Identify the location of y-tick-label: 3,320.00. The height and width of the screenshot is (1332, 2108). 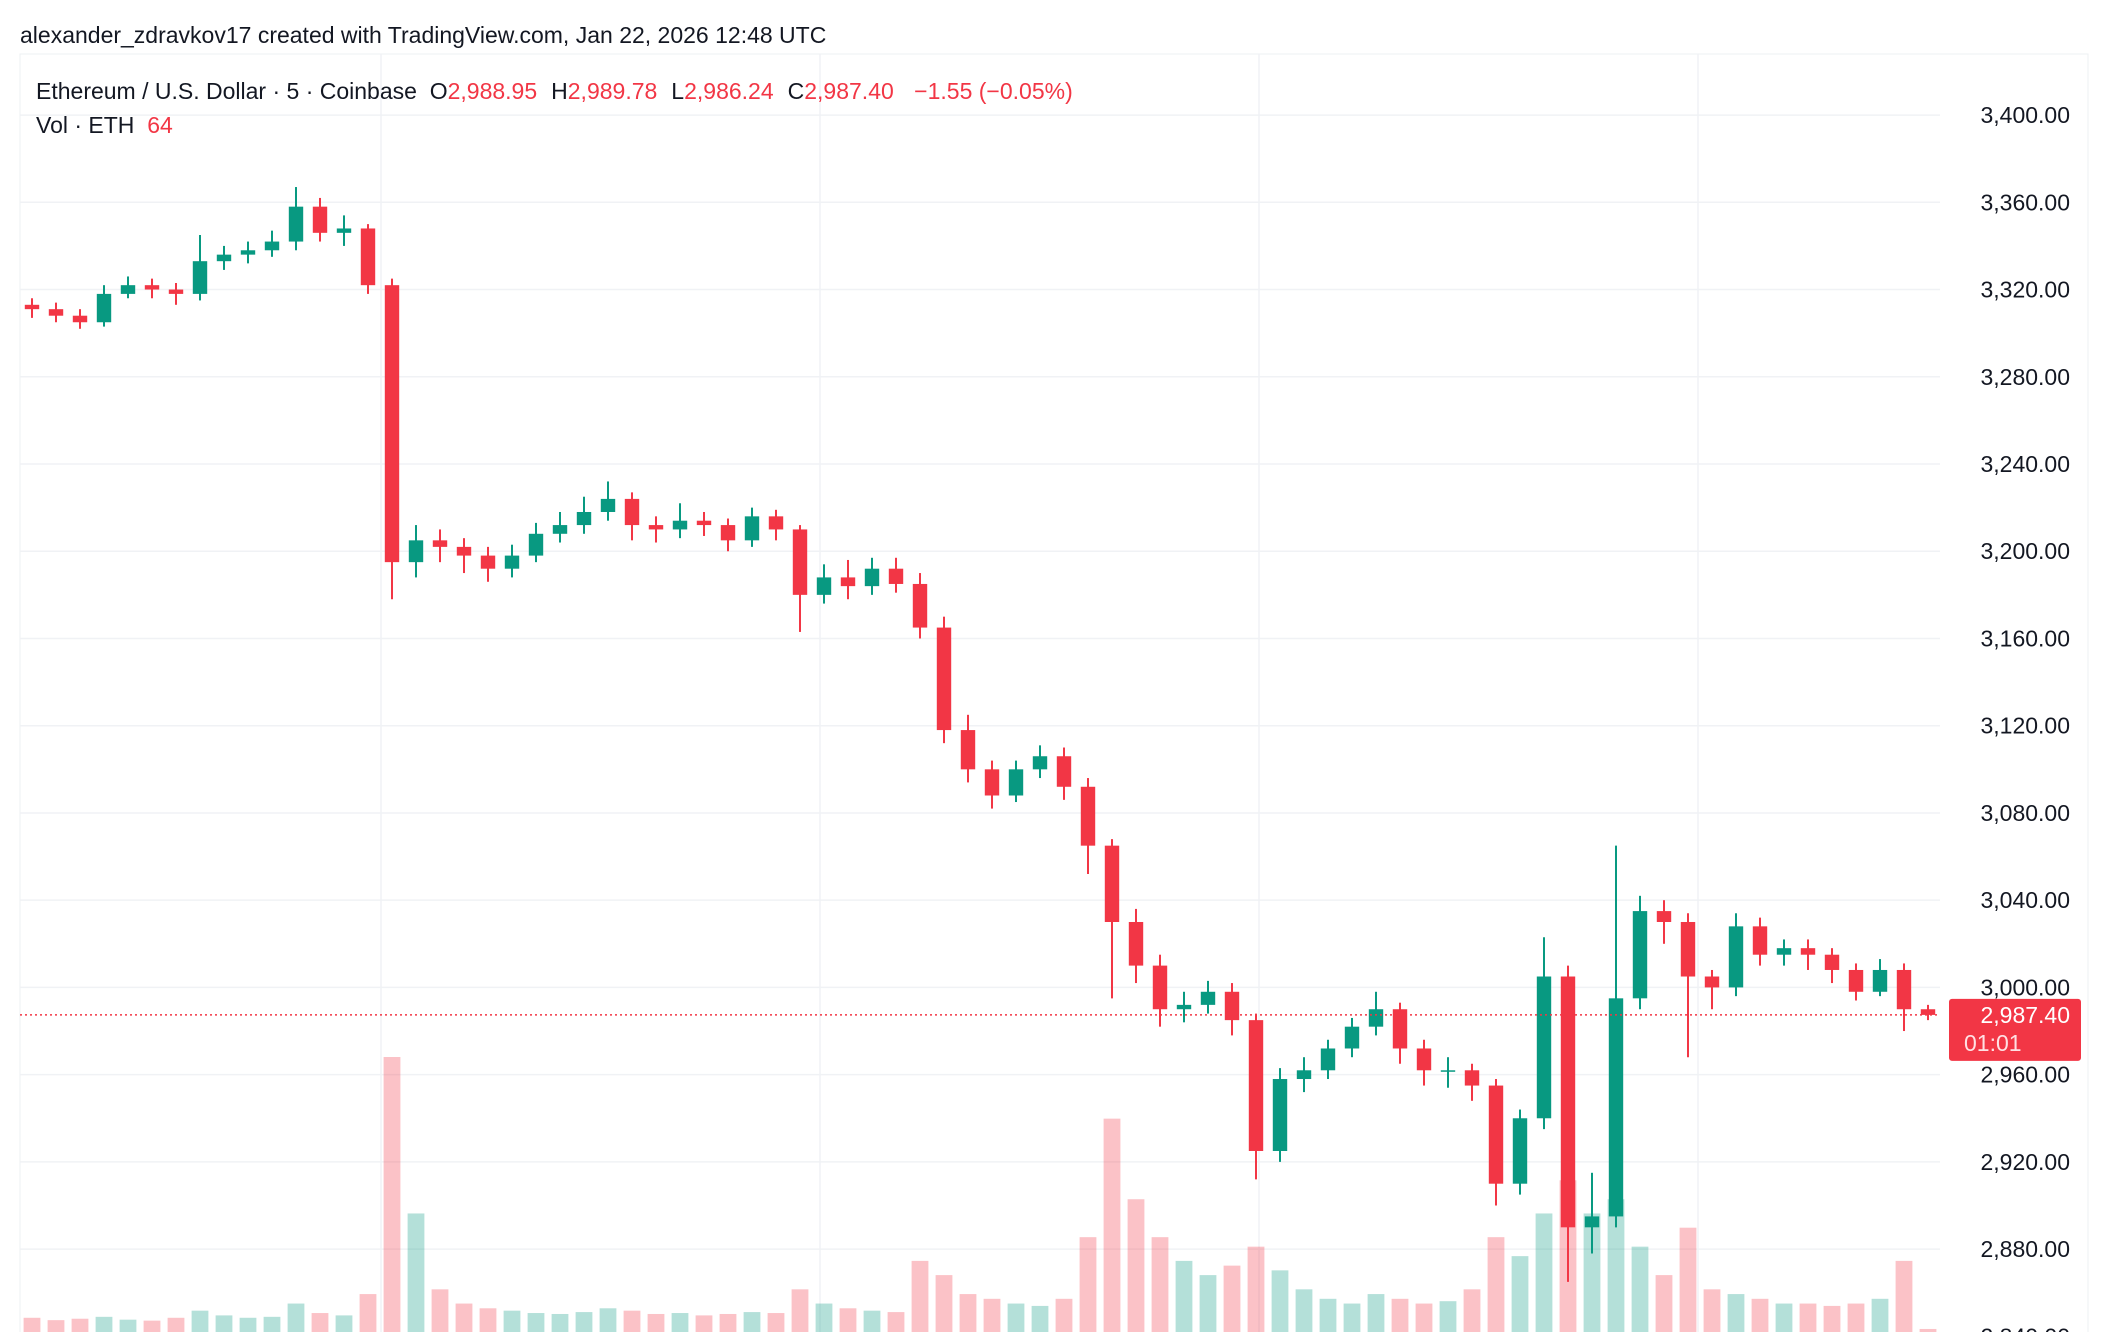
(2025, 290).